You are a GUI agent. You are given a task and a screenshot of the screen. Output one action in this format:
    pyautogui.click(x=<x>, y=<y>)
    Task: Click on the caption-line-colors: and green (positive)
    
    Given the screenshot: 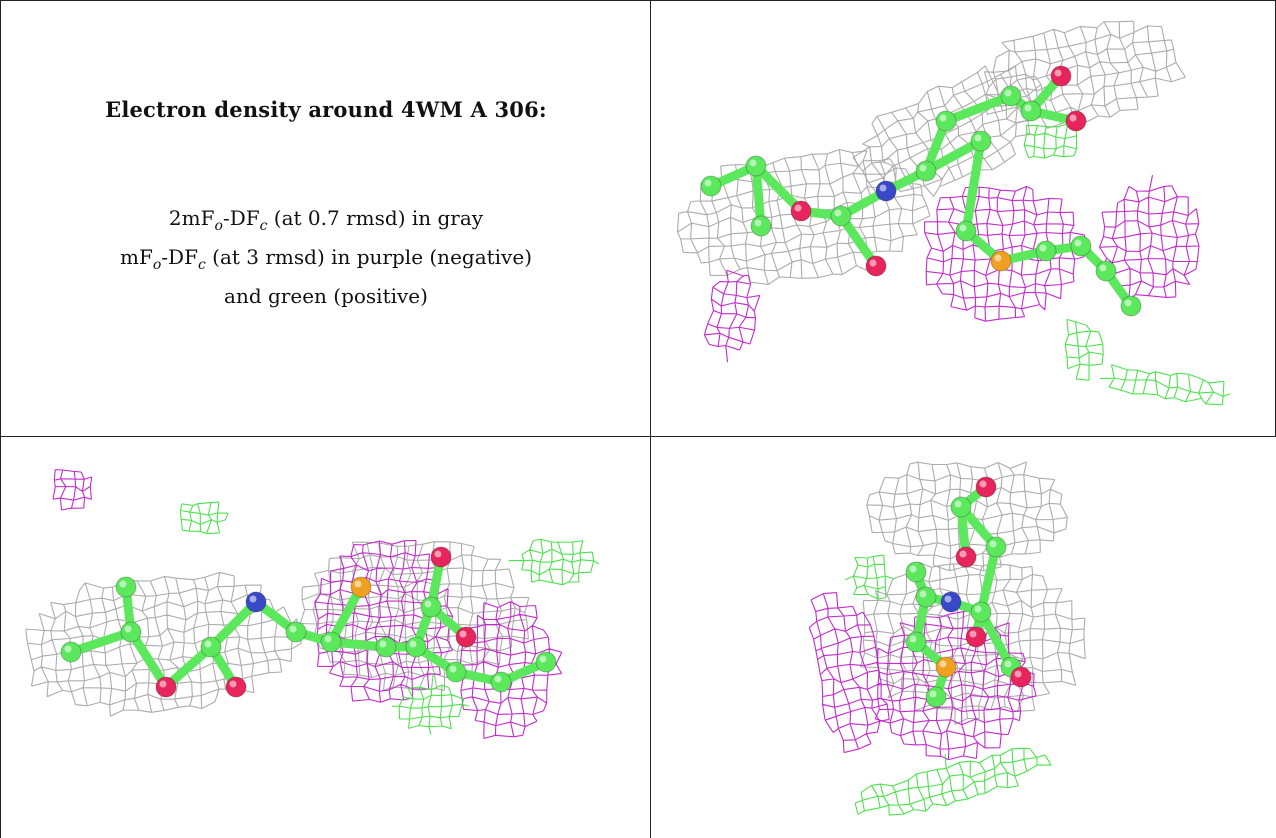 What is the action you would take?
    pyautogui.click(x=326, y=296)
    